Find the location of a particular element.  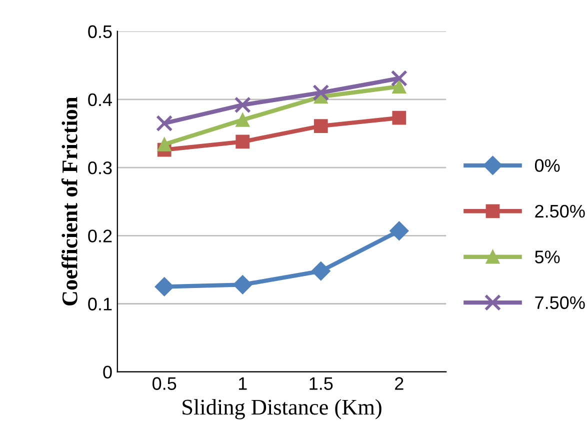

x-tick-label: 1.5 is located at coordinates (321, 383).